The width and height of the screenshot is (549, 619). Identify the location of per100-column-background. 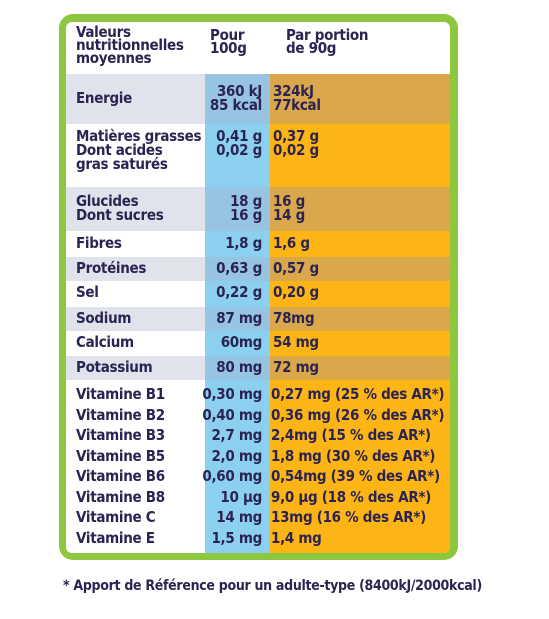
(237, 313).